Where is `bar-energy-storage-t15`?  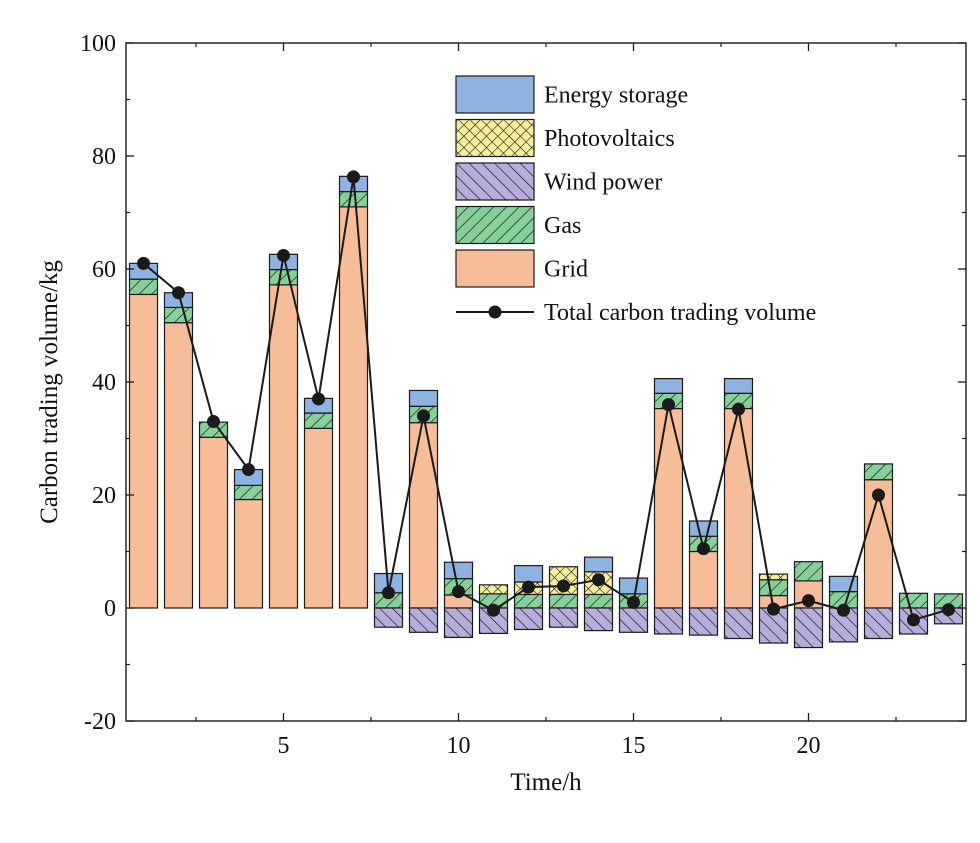
bar-energy-storage-t15 is located at coordinates (633, 586).